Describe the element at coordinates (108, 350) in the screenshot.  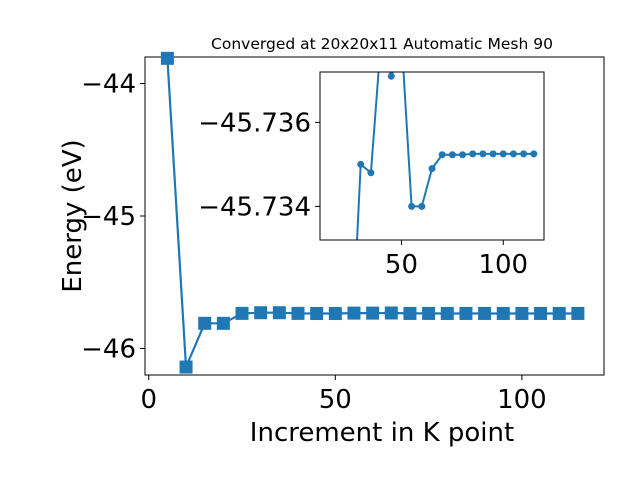
I see `y-tick-label: −46` at that location.